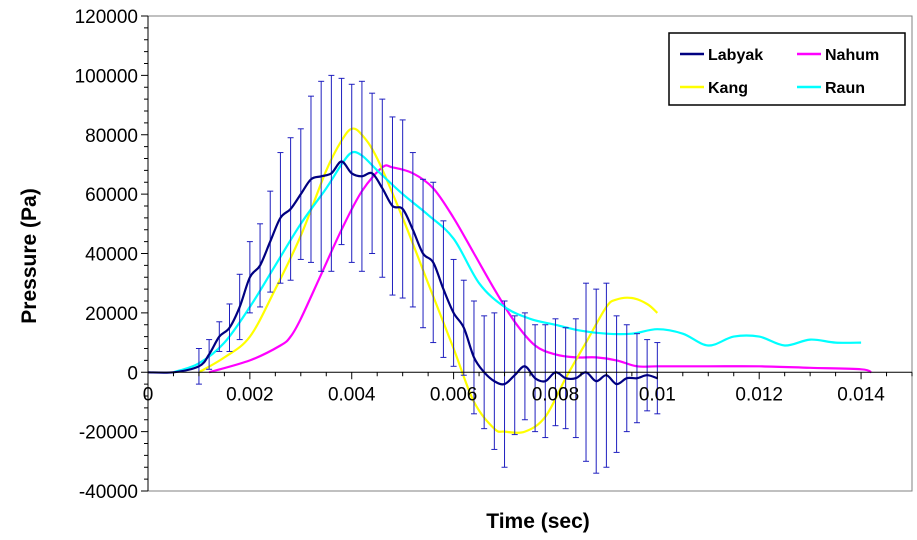 The height and width of the screenshot is (540, 917). Describe the element at coordinates (111, 255) in the screenshot. I see `y-tick-label: 40000` at that location.